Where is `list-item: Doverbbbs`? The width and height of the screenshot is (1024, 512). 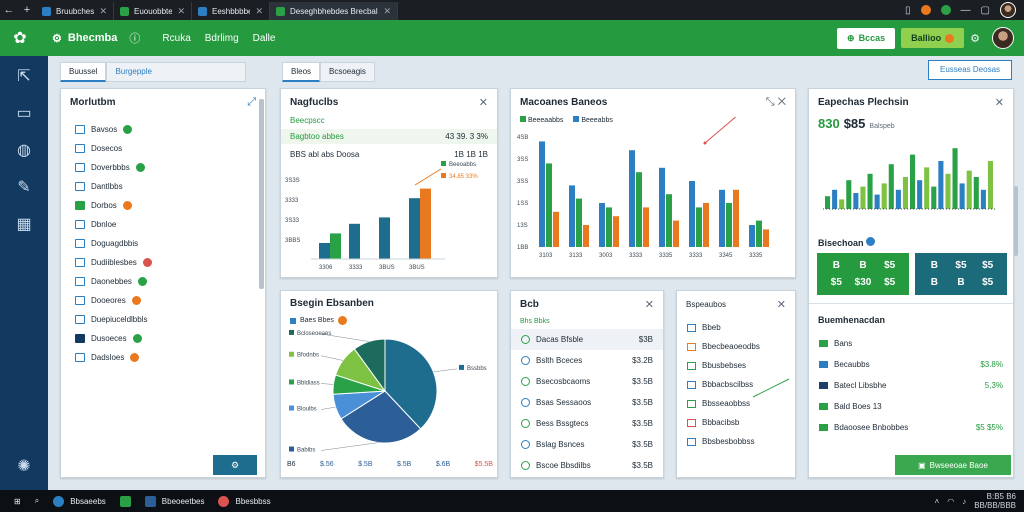 list-item: Doverbbbs is located at coordinates (163, 167).